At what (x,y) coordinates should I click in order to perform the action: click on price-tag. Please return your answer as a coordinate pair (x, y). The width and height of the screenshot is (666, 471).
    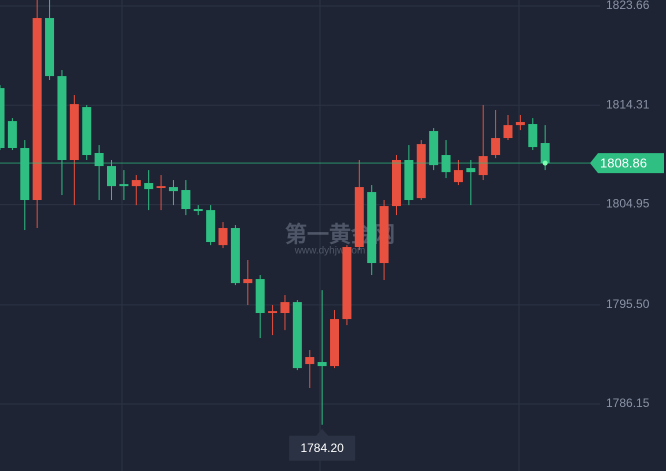
    Looking at the image, I should click on (627, 163).